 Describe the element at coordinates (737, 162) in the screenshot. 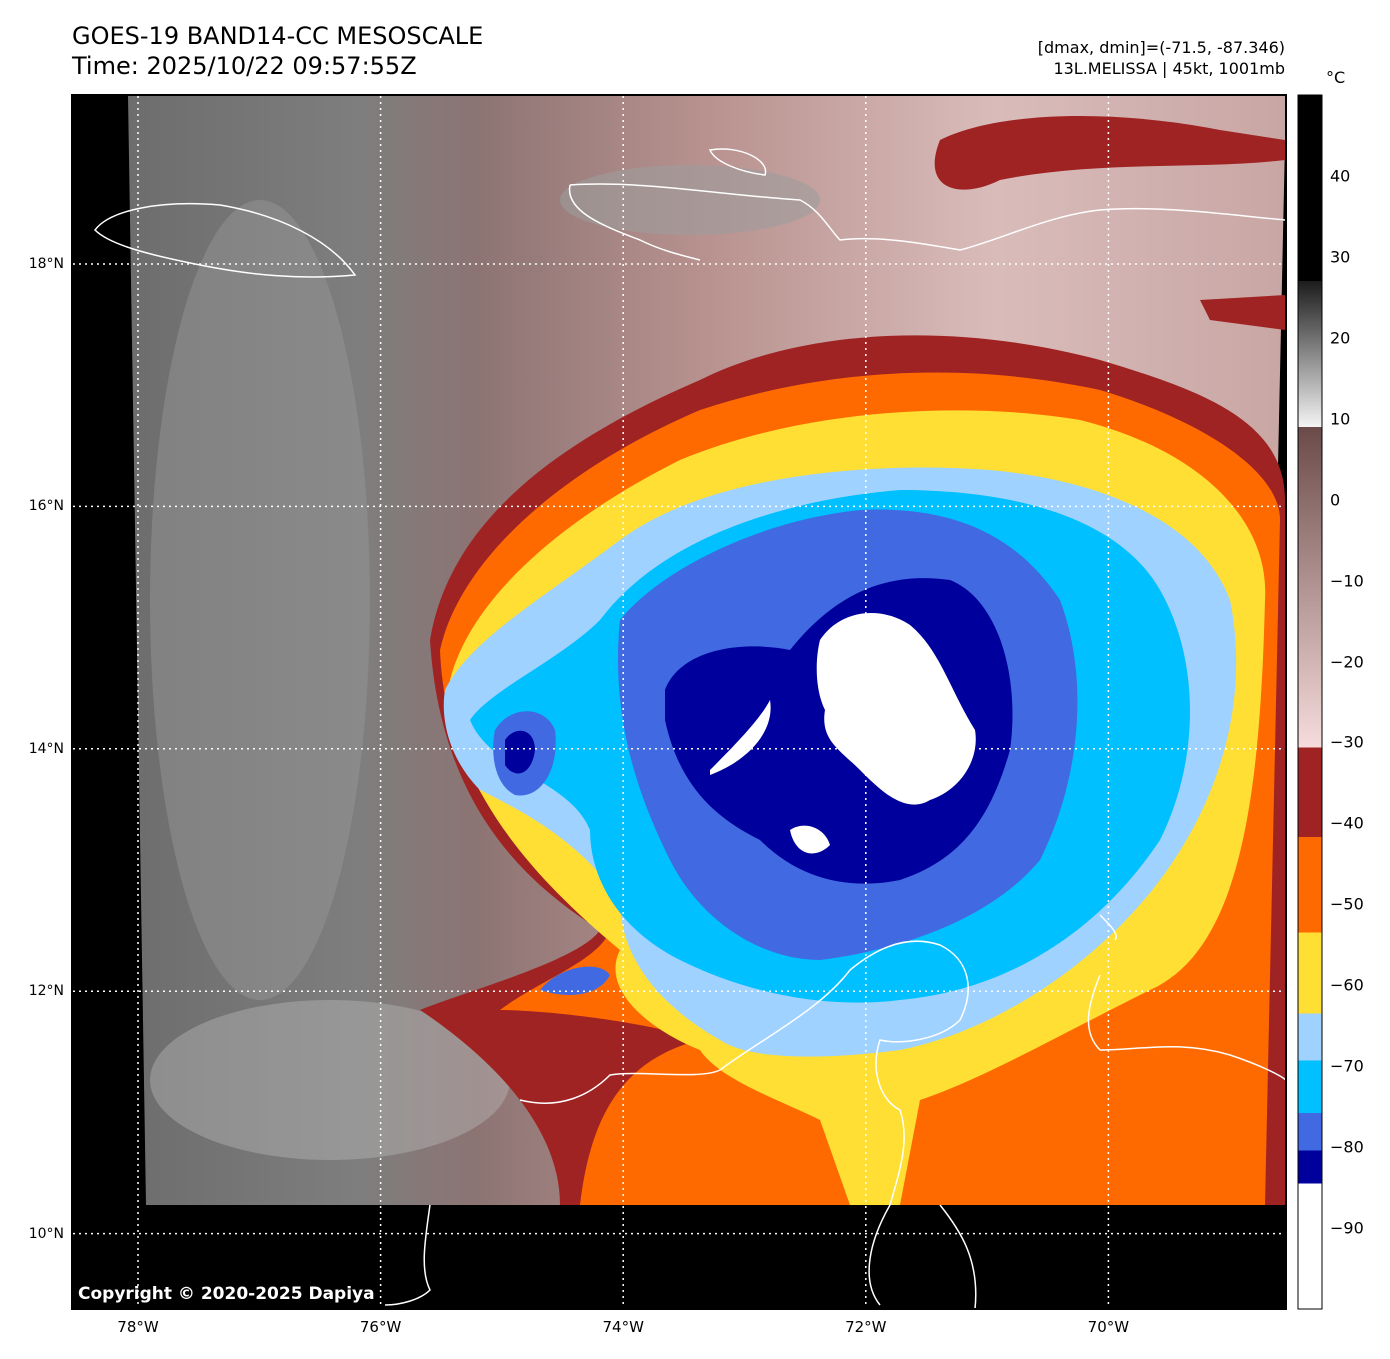

I see `coastline-island` at that location.